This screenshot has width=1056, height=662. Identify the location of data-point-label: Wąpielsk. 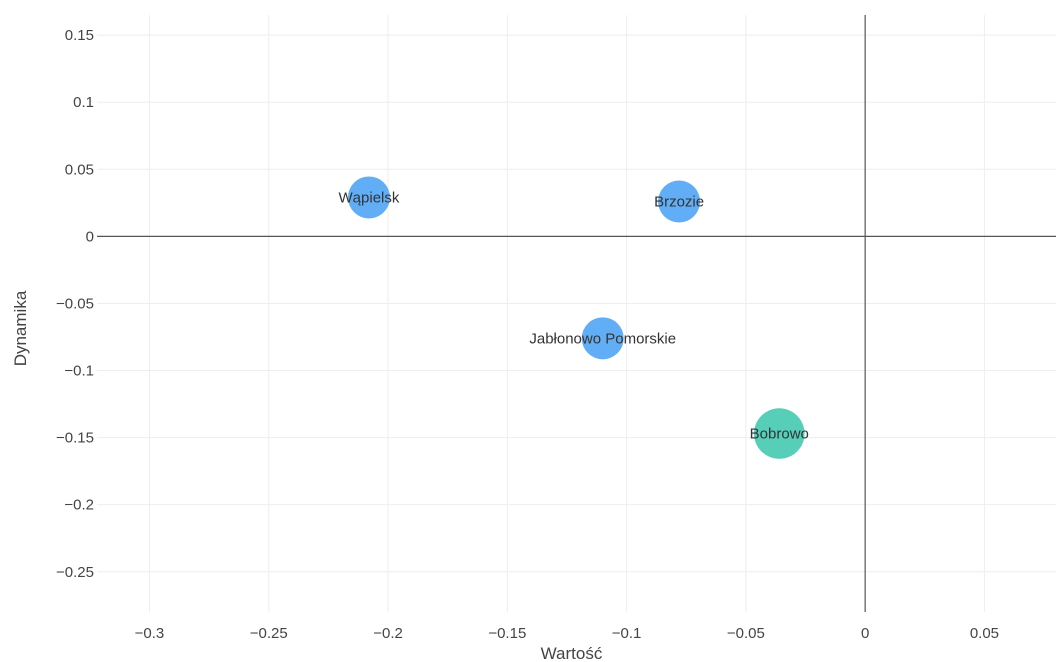
(369, 197).